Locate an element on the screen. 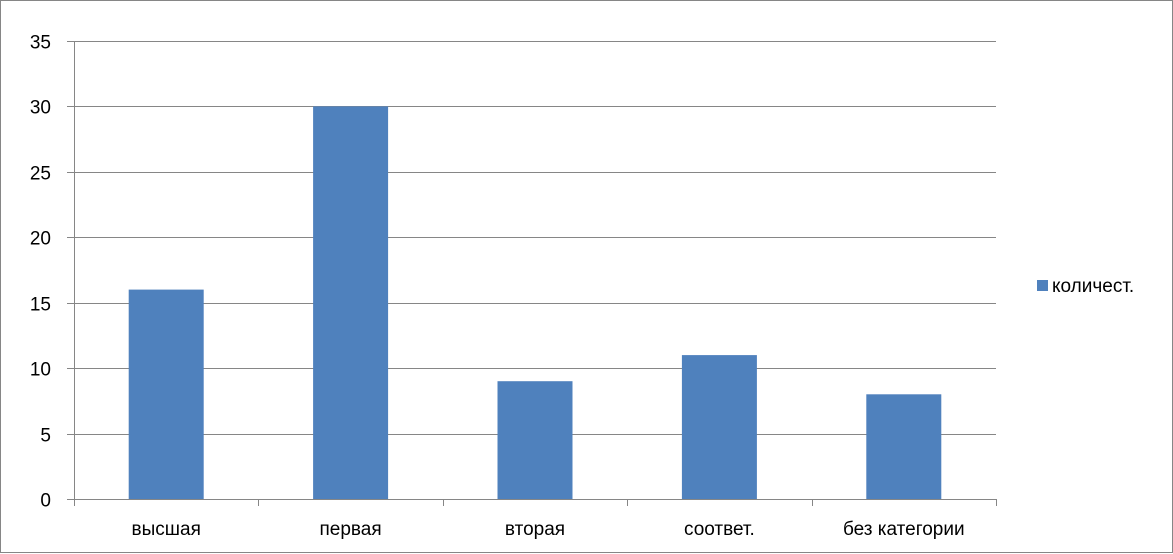 The width and height of the screenshot is (1173, 554). y-tick-label: 25 is located at coordinates (40, 174).